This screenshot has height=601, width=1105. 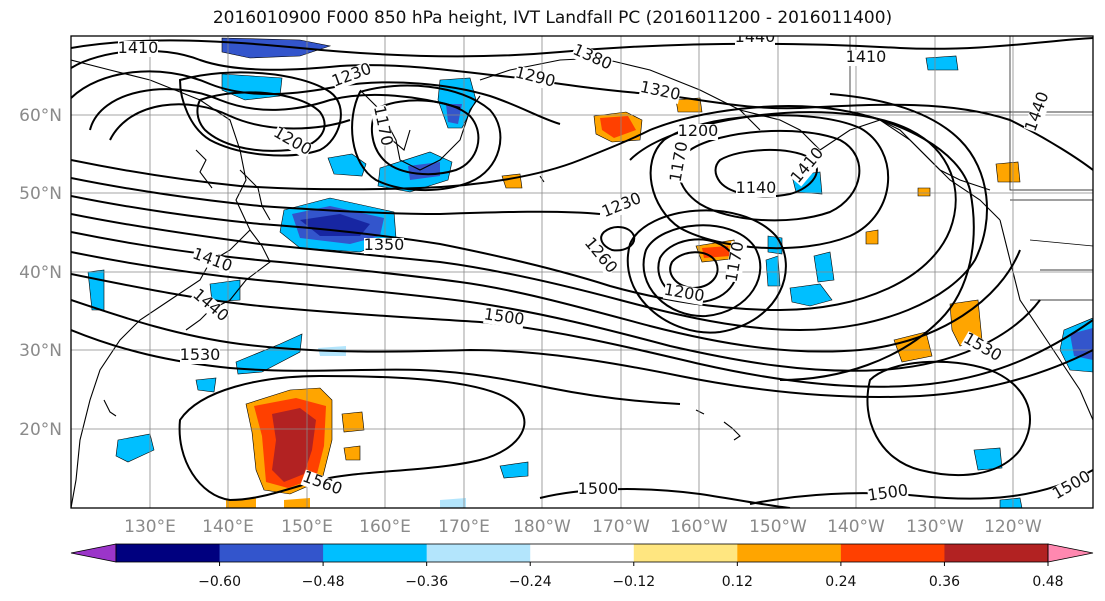 What do you see at coordinates (323, 582) in the screenshot?
I see `colorbar-tick-label: −0.48` at bounding box center [323, 582].